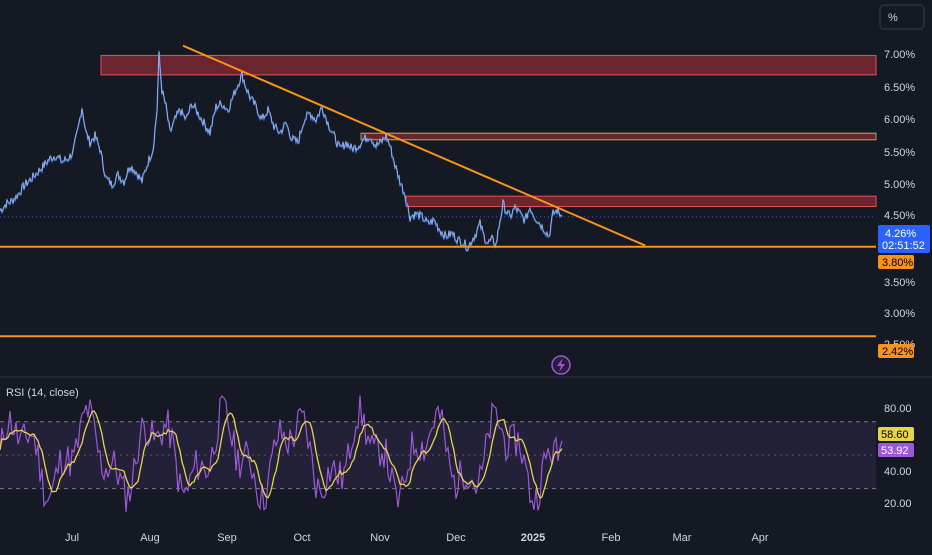 This screenshot has width=932, height=555. I want to click on rsi-value-tag-bg, so click(896, 434).